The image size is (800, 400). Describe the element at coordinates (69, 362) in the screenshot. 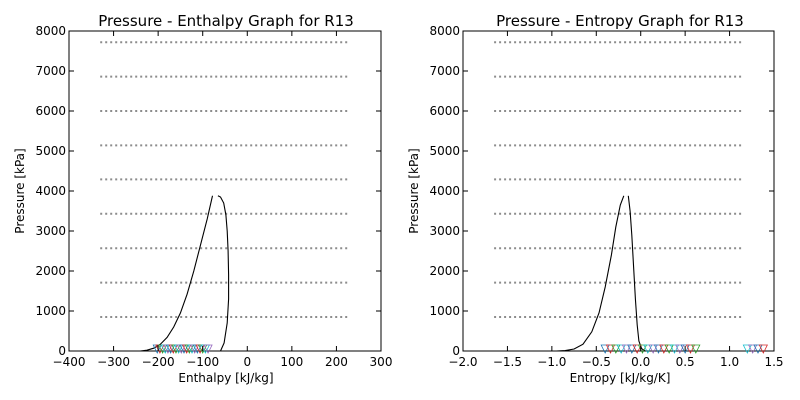

I see `x-tick-label: −400` at that location.